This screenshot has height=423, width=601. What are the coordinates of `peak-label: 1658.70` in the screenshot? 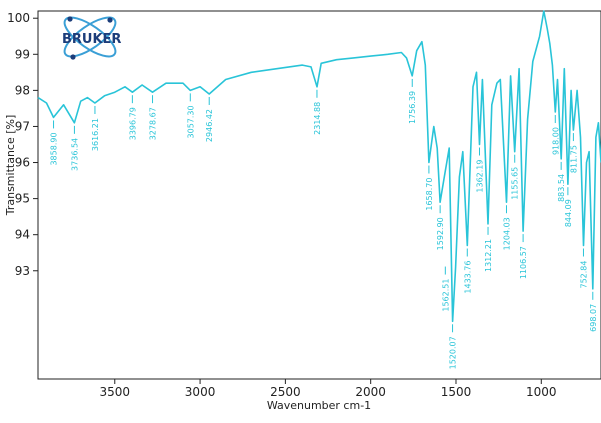 It's located at (429, 194).